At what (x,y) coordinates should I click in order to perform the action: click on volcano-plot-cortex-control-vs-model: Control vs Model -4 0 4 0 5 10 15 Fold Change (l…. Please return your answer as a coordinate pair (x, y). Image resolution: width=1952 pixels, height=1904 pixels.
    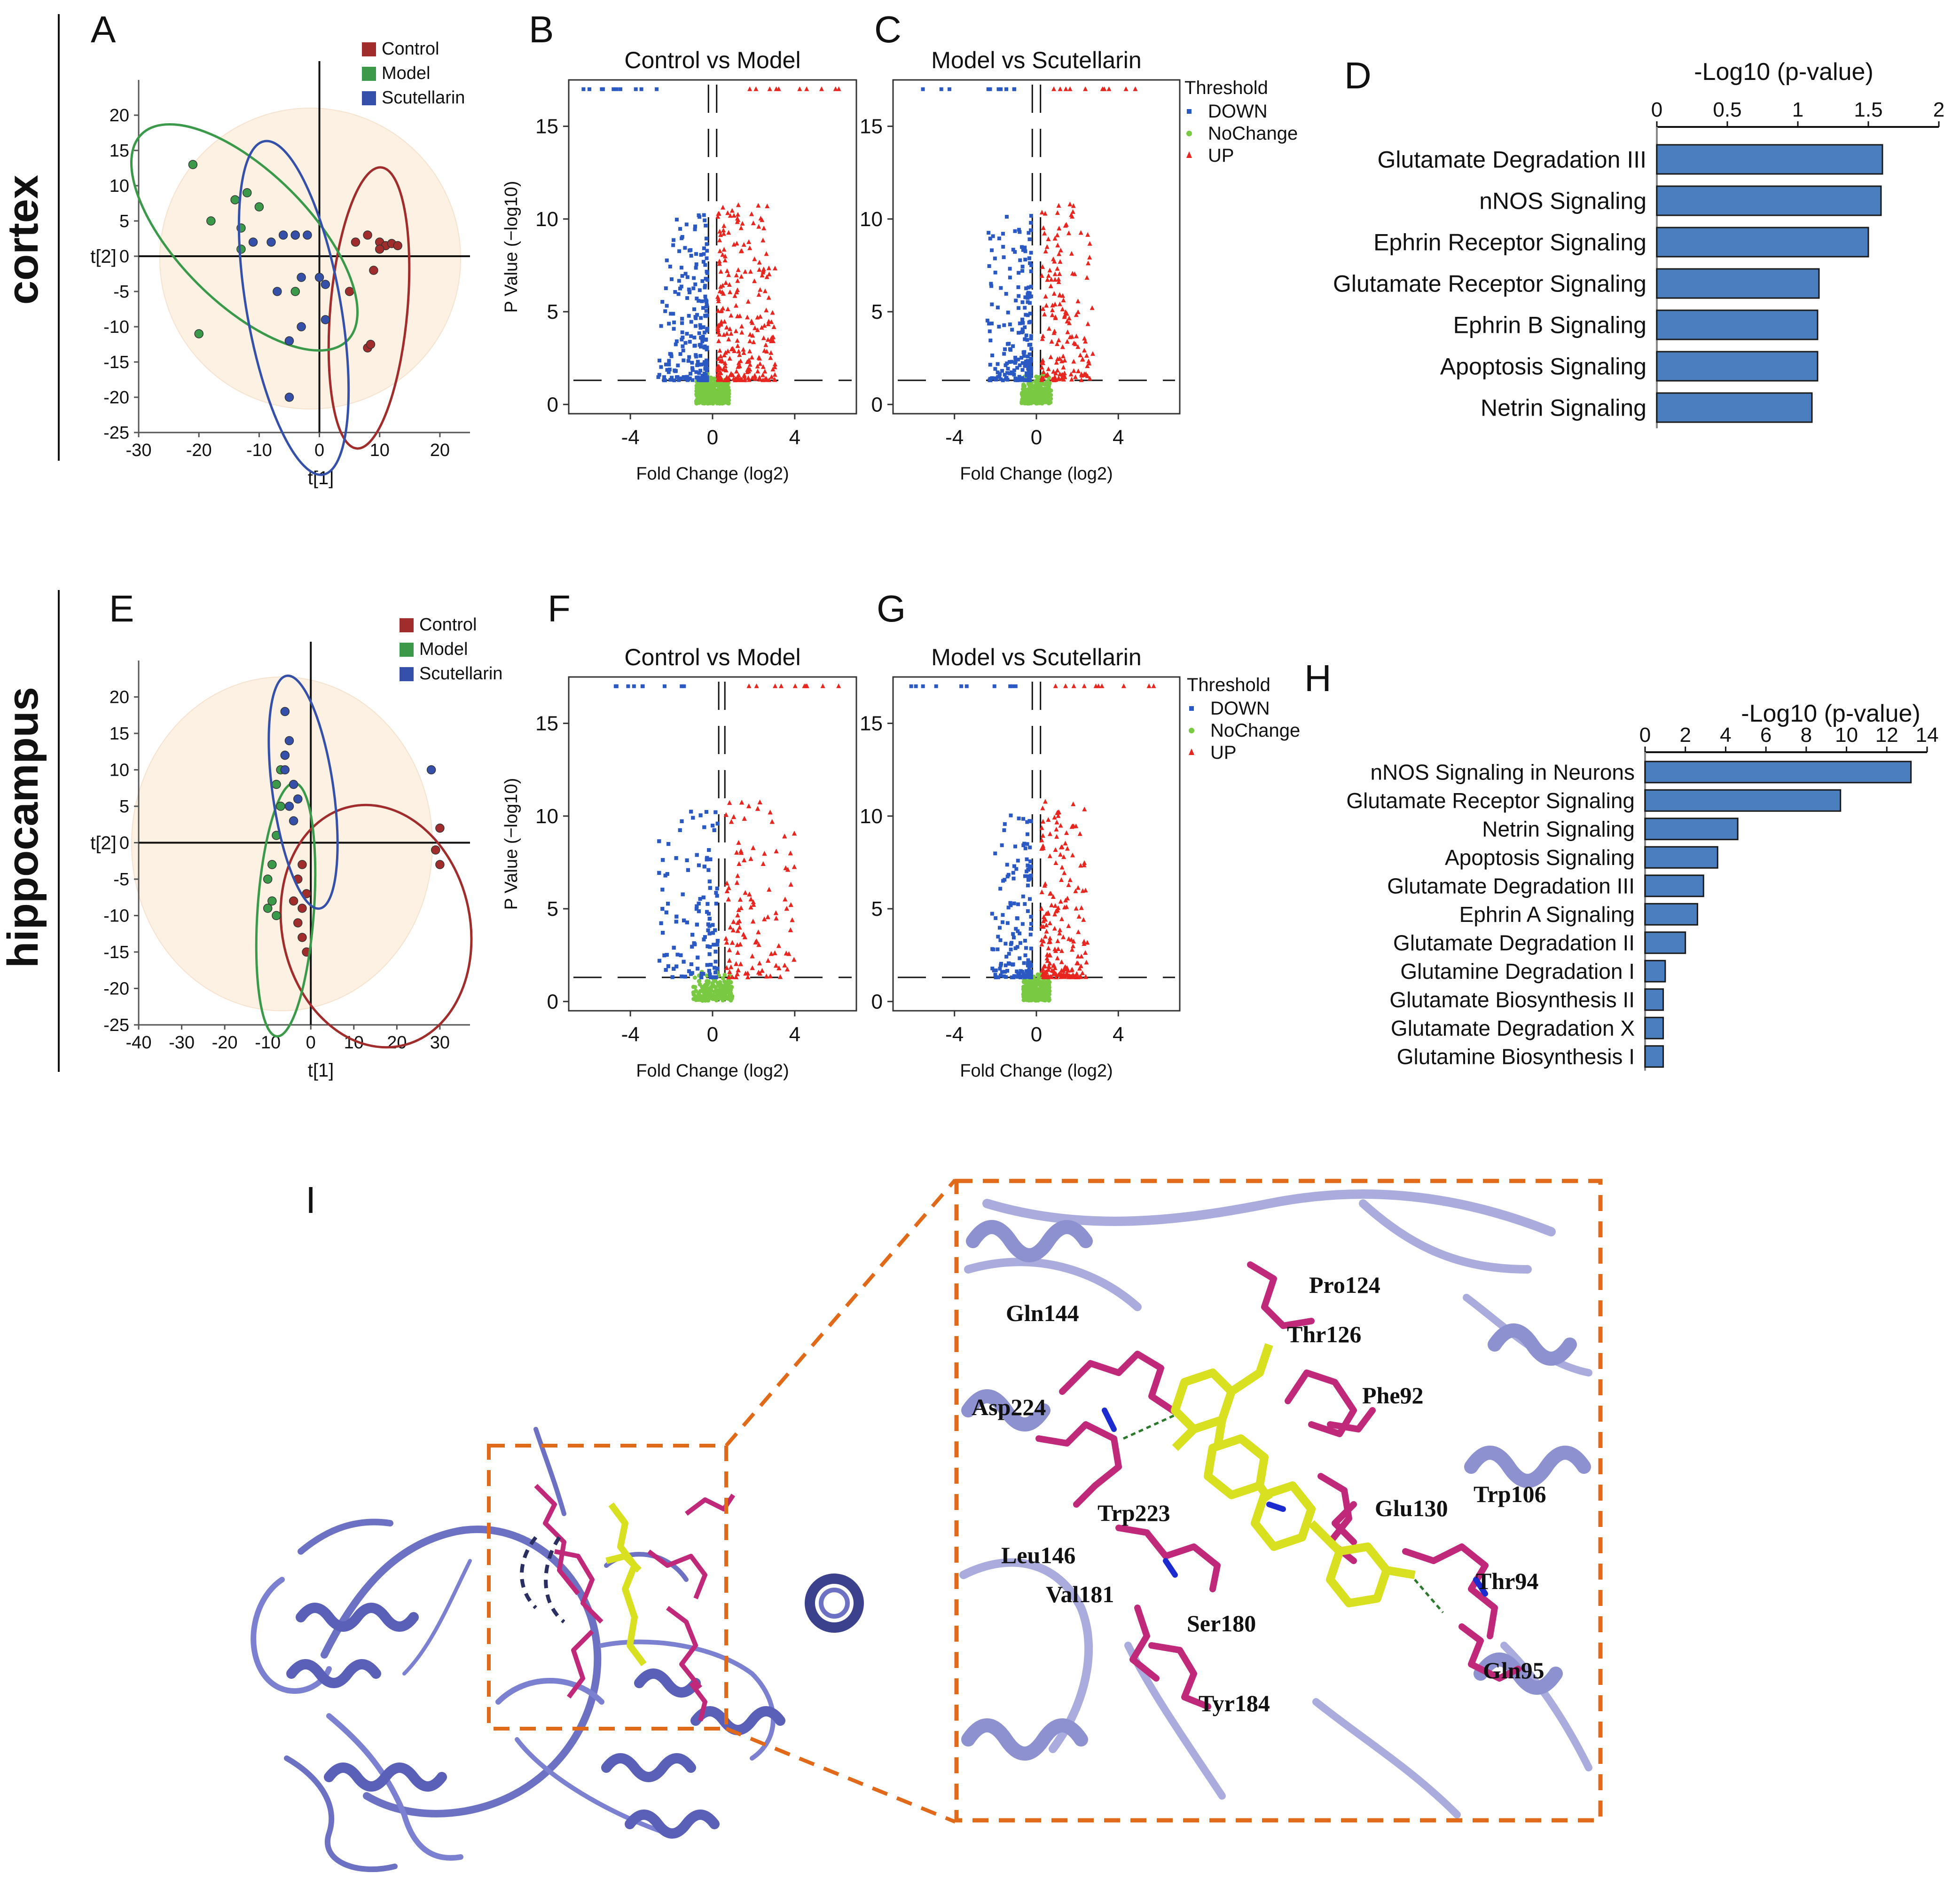
    Looking at the image, I should click on (679, 265).